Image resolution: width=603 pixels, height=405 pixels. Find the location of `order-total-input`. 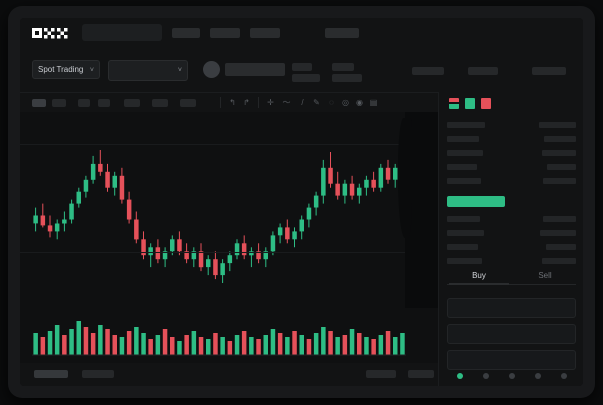

order-total-input is located at coordinates (511, 360).